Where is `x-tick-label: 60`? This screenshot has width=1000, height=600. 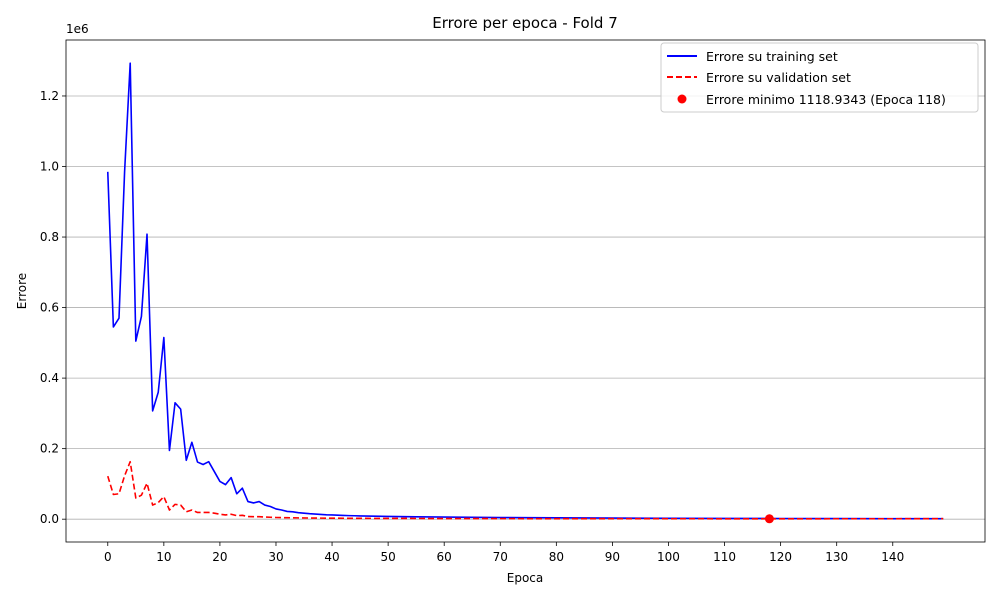
x-tick-label: 60 is located at coordinates (444, 557).